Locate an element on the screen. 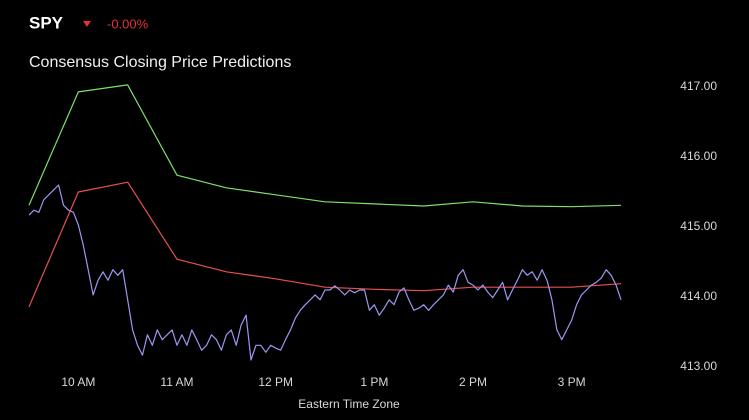  x-tick-label: 2 PM is located at coordinates (473, 382).